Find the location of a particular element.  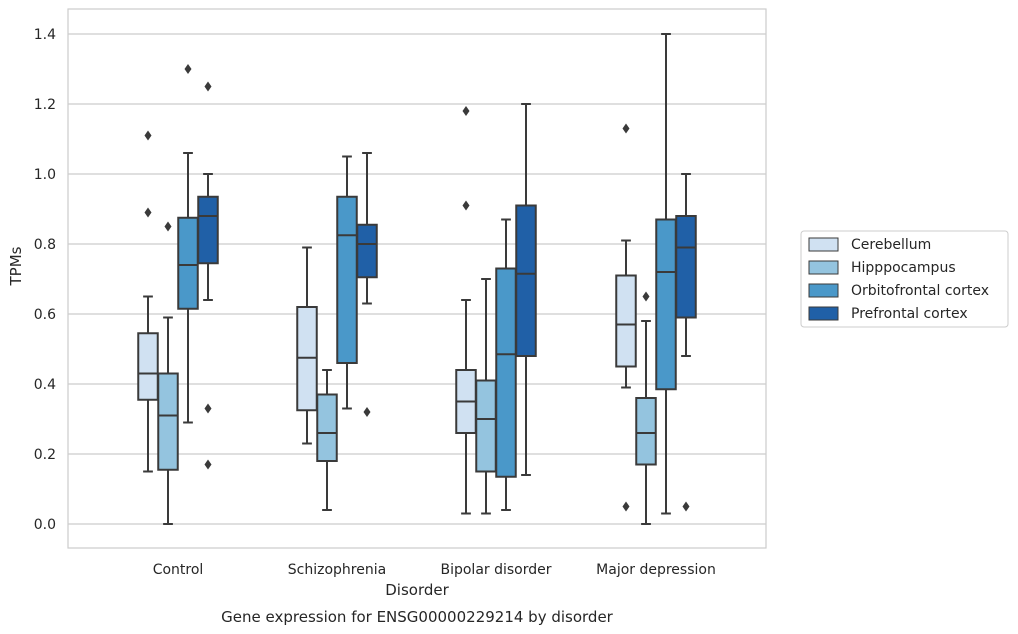

y-tick-label: 1.4 is located at coordinates (45, 35).